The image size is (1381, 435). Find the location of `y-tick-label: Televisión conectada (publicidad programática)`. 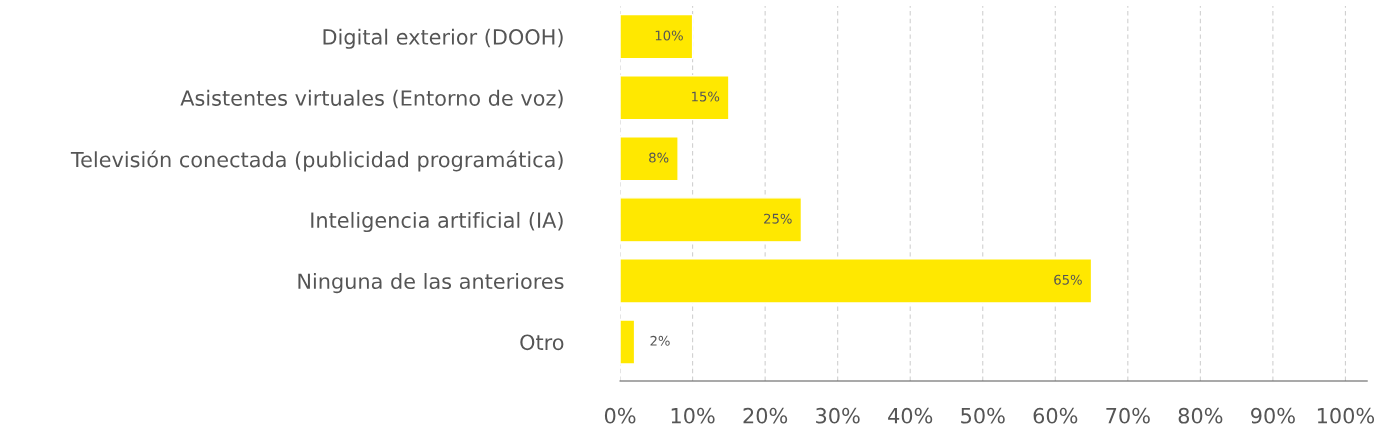

y-tick-label: Televisión conectada (publicidad programática) is located at coordinates (316, 161).